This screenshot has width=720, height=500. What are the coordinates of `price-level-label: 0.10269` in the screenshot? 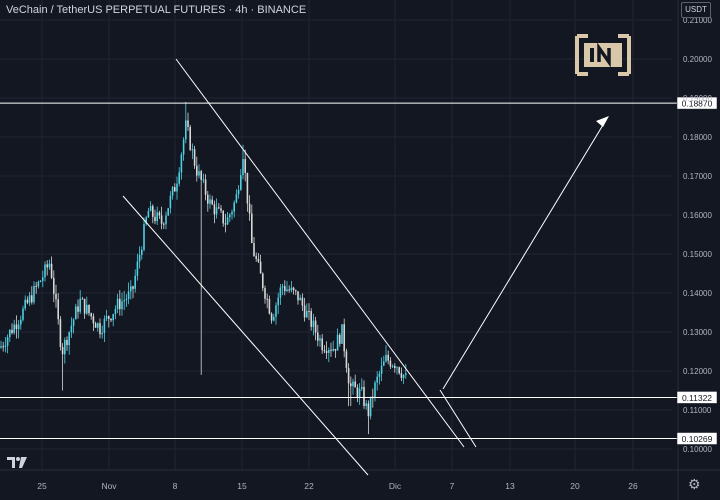 It's located at (697, 439).